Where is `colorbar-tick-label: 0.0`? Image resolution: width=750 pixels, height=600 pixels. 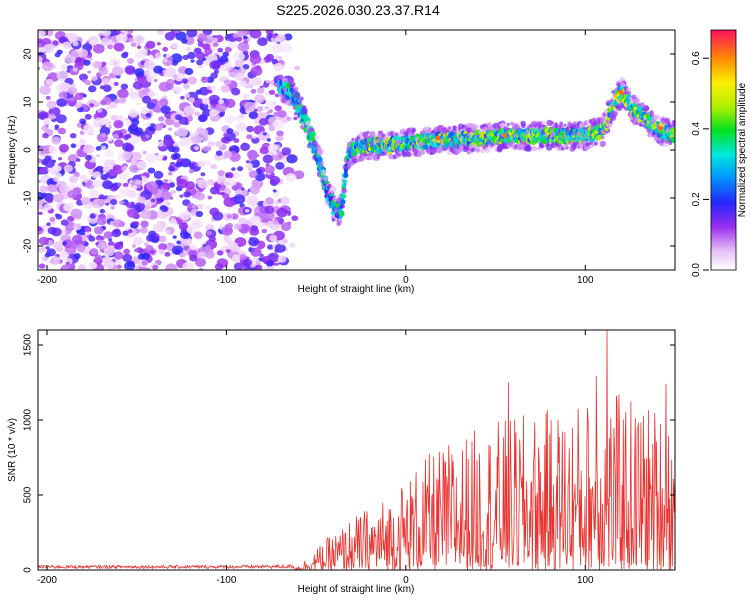 colorbar-tick-label: 0.0 is located at coordinates (696, 270).